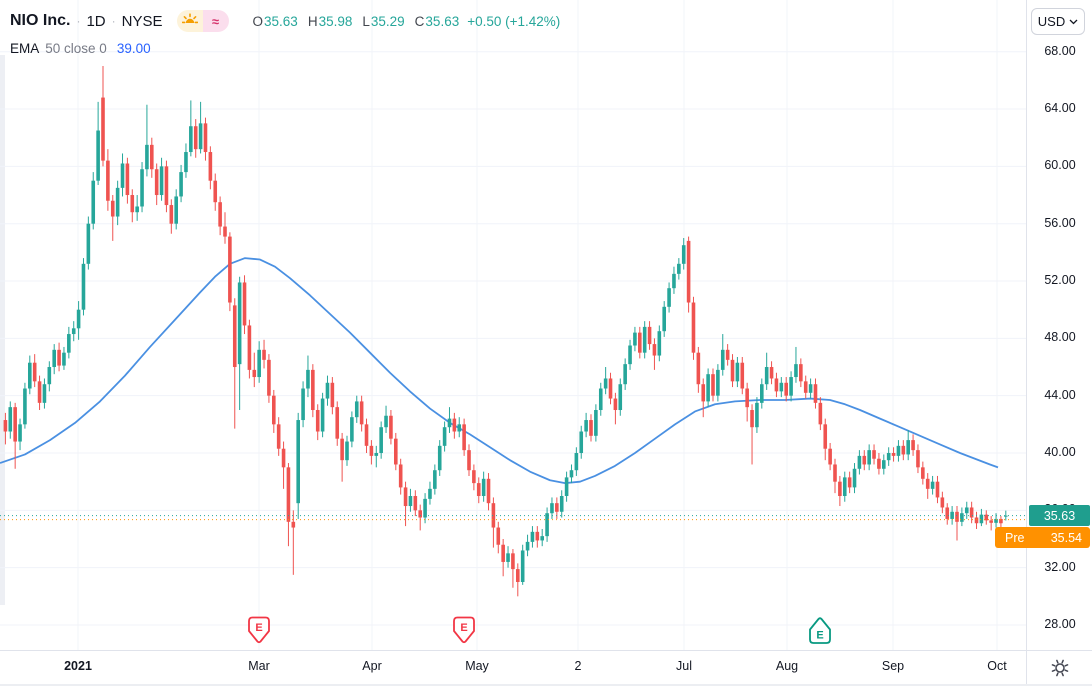 This screenshot has width=1092, height=686. I want to click on time-axis-label: Aug, so click(787, 666).